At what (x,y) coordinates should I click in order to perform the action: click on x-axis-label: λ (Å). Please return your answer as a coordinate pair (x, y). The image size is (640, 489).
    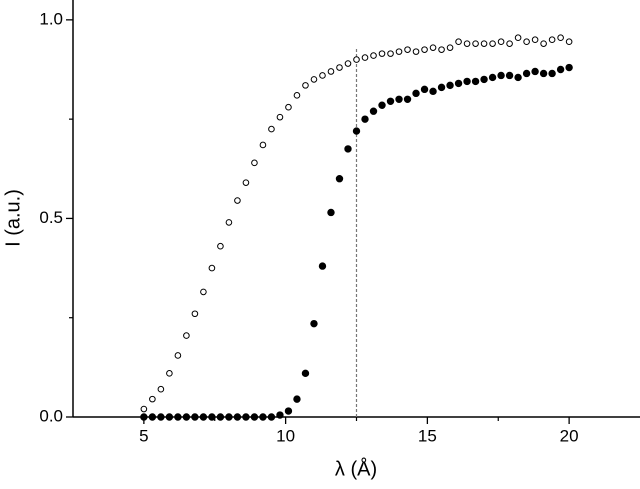
    Looking at the image, I should click on (356, 468).